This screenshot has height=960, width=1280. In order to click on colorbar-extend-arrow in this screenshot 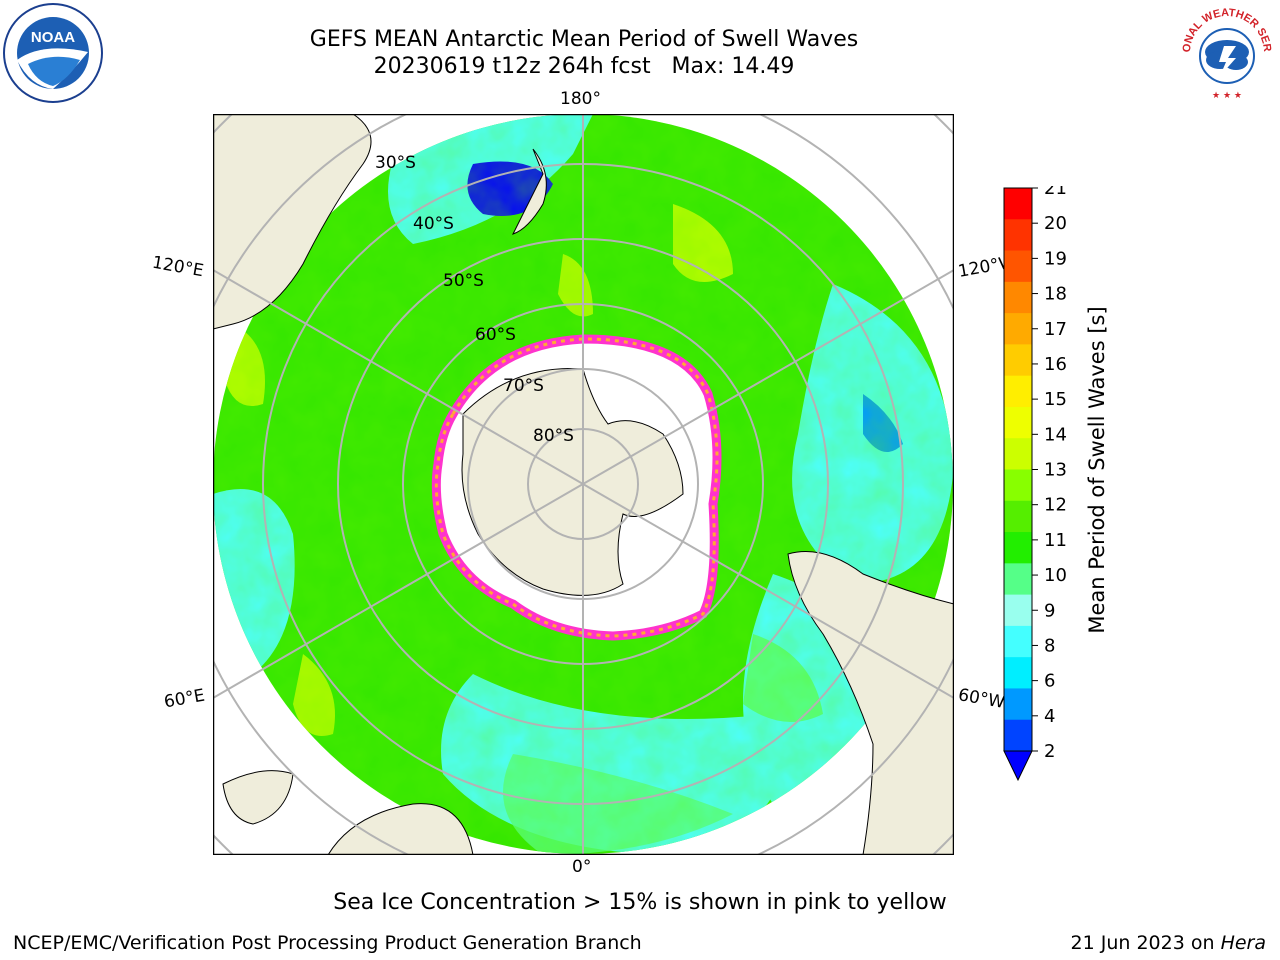, I will do `click(1018, 766)`.